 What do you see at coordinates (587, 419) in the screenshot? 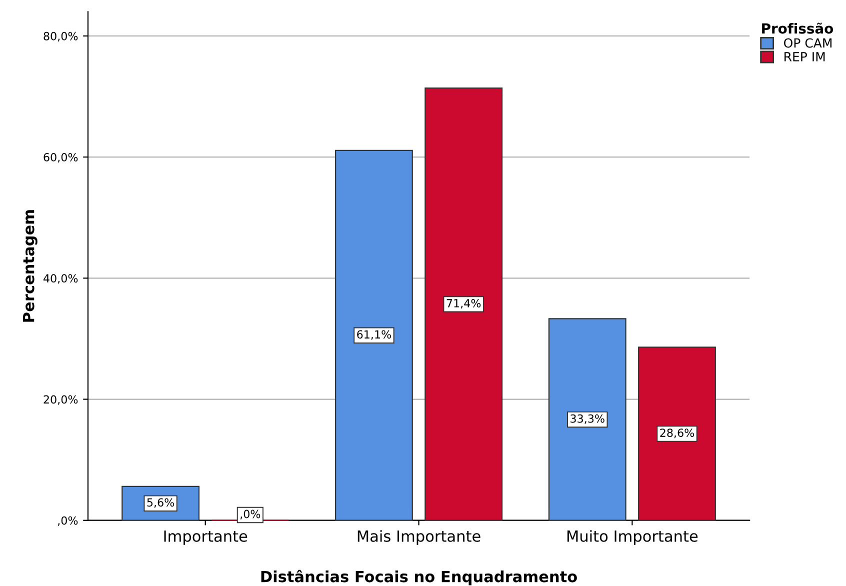
I see `data-label: 33,3%` at bounding box center [587, 419].